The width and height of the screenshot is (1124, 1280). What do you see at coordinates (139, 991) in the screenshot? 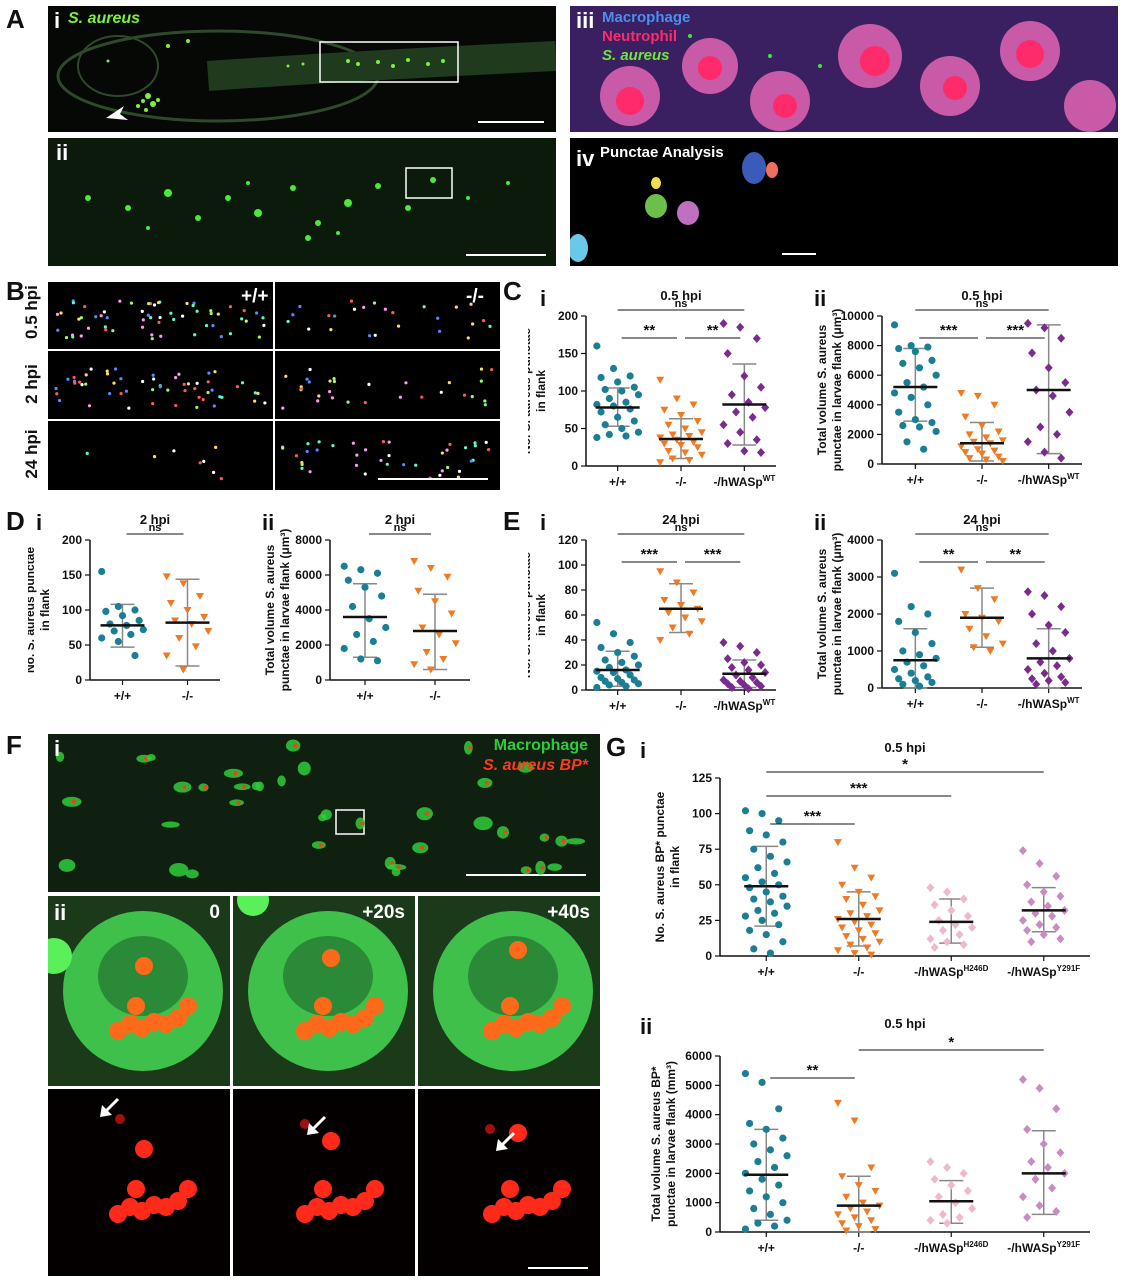
I see `timelapse-frame-merged: 0` at bounding box center [139, 991].